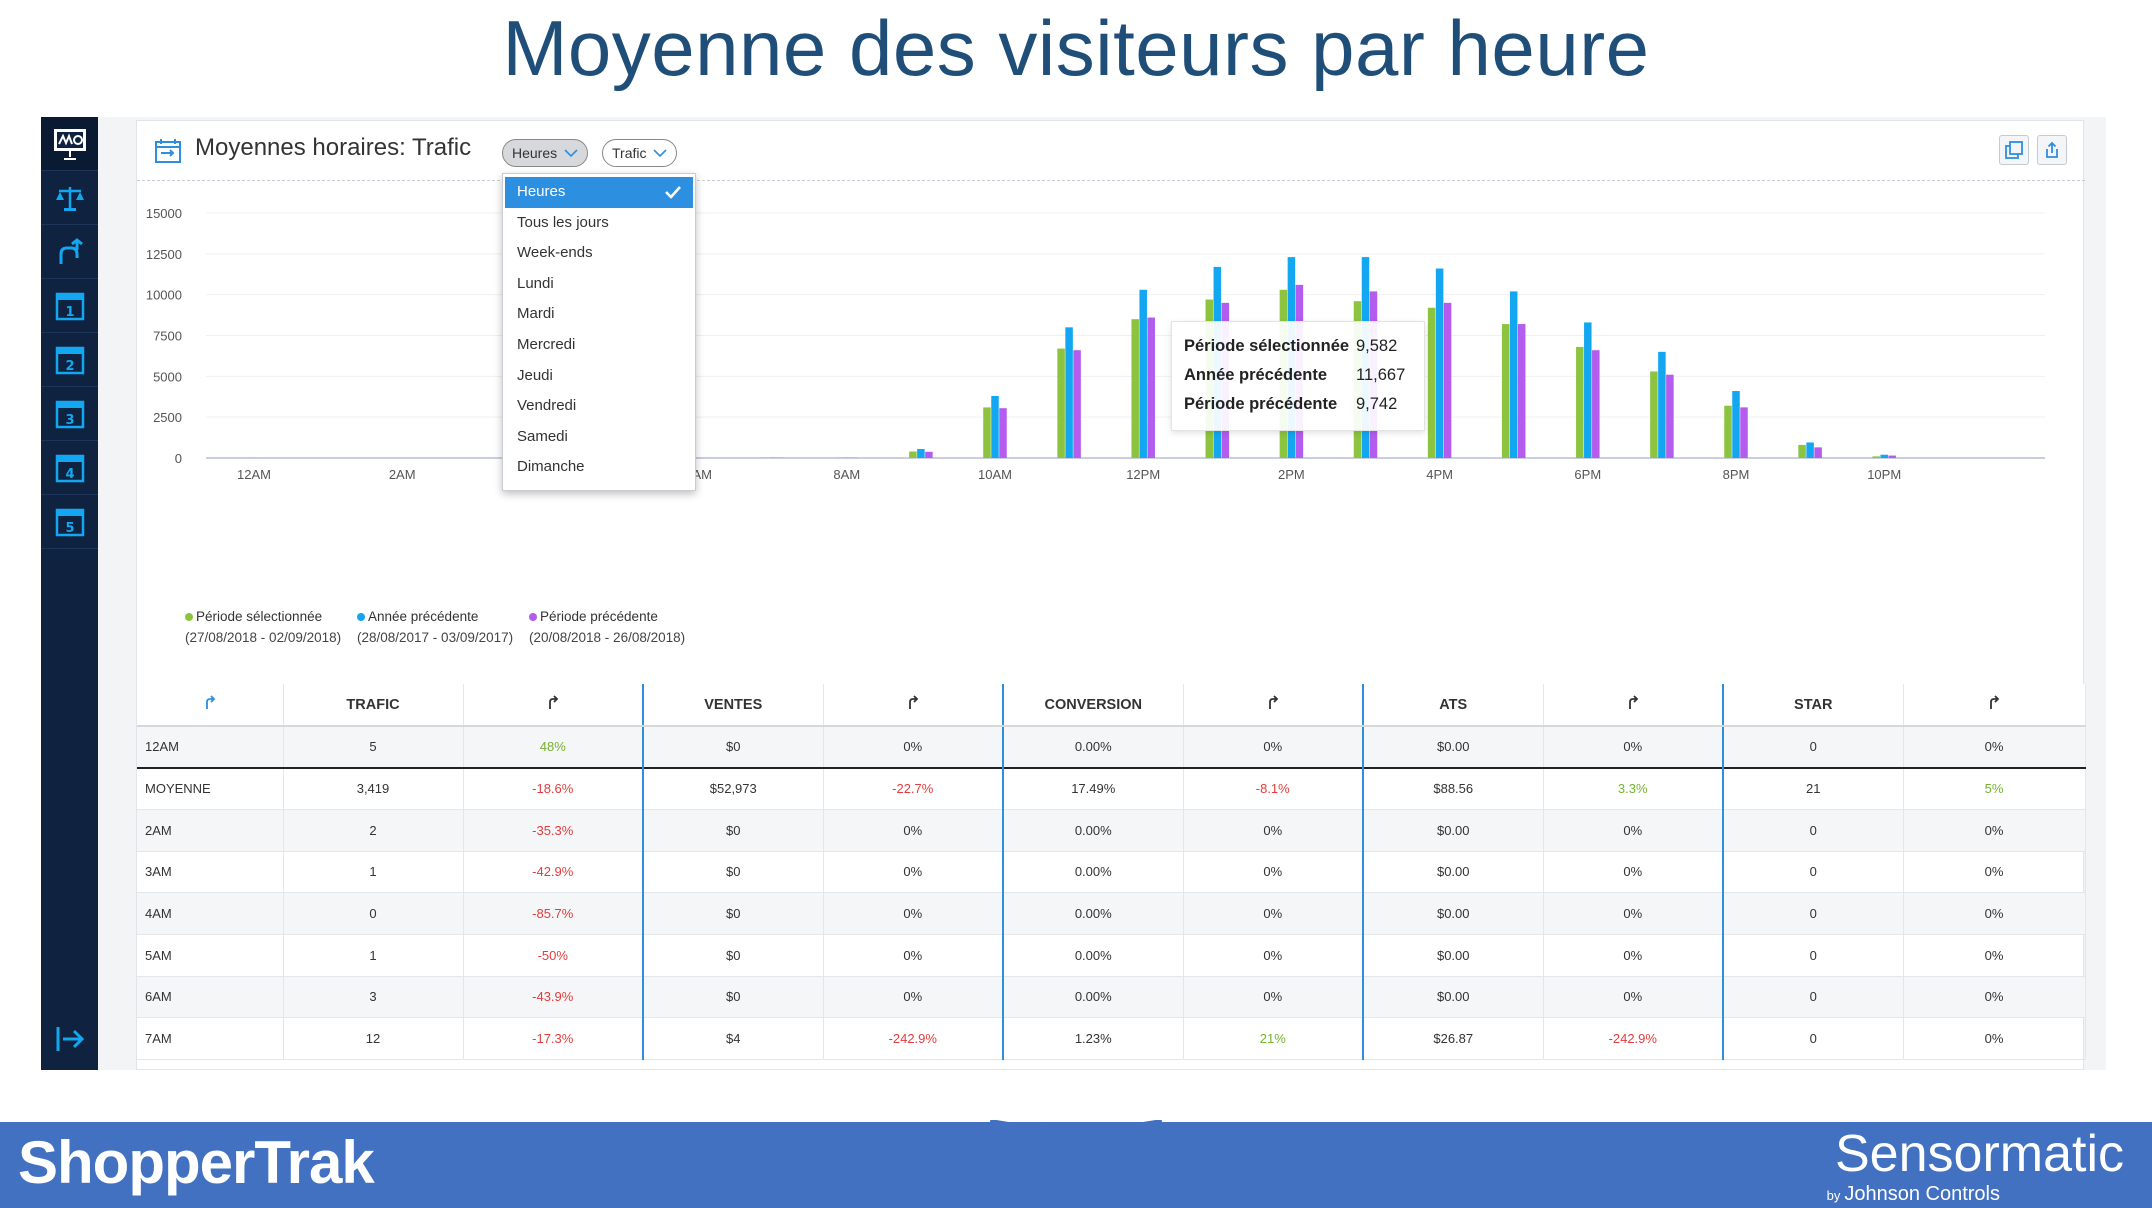 This screenshot has width=2152, height=1208. I want to click on y-tick-label: 7500, so click(167, 336).